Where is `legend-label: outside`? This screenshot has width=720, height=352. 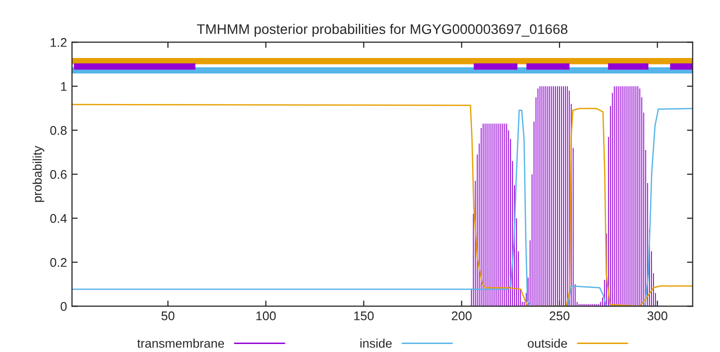
legend-label: outside is located at coordinates (548, 343).